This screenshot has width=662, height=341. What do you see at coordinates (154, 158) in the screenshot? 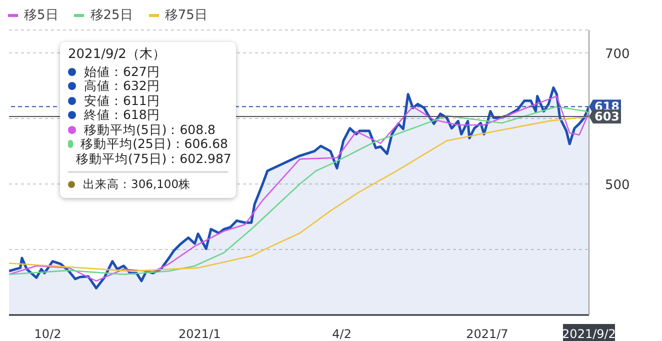
I see `annotation: 移動平均(75日)：602.987` at bounding box center [154, 158].